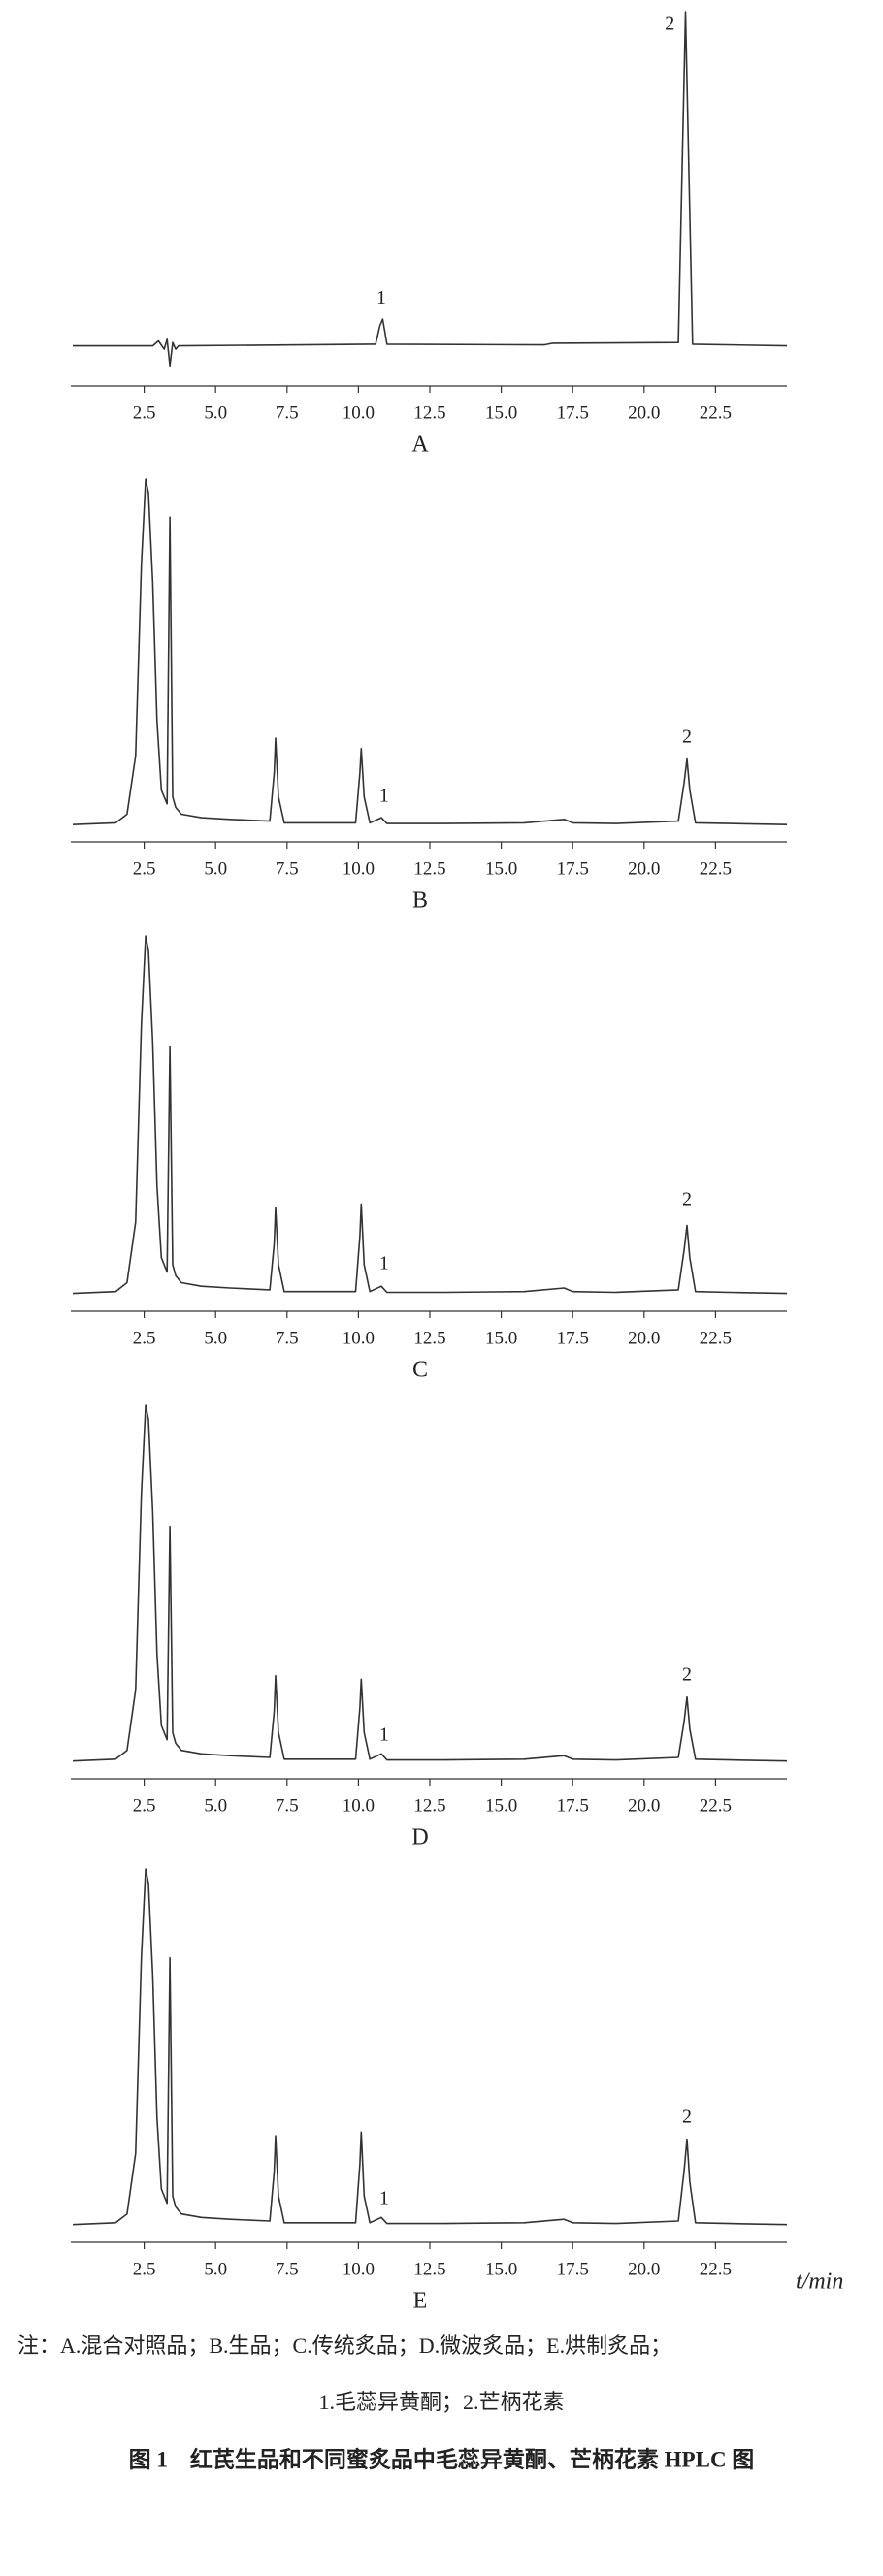 This screenshot has width=883, height=2576. What do you see at coordinates (344, 2346) in the screenshot?
I see `note: 注：A.混合对照品；B.生品；C.传统炙品；D.微波炙品；E.烘制炙品；` at bounding box center [344, 2346].